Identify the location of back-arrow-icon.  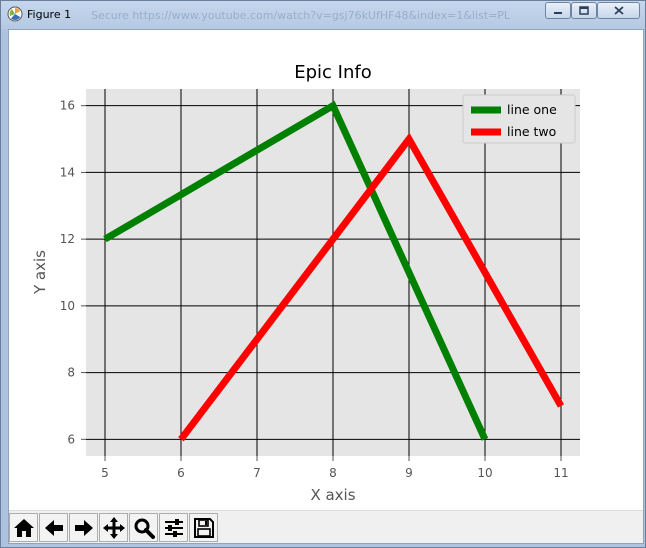
(53, 527).